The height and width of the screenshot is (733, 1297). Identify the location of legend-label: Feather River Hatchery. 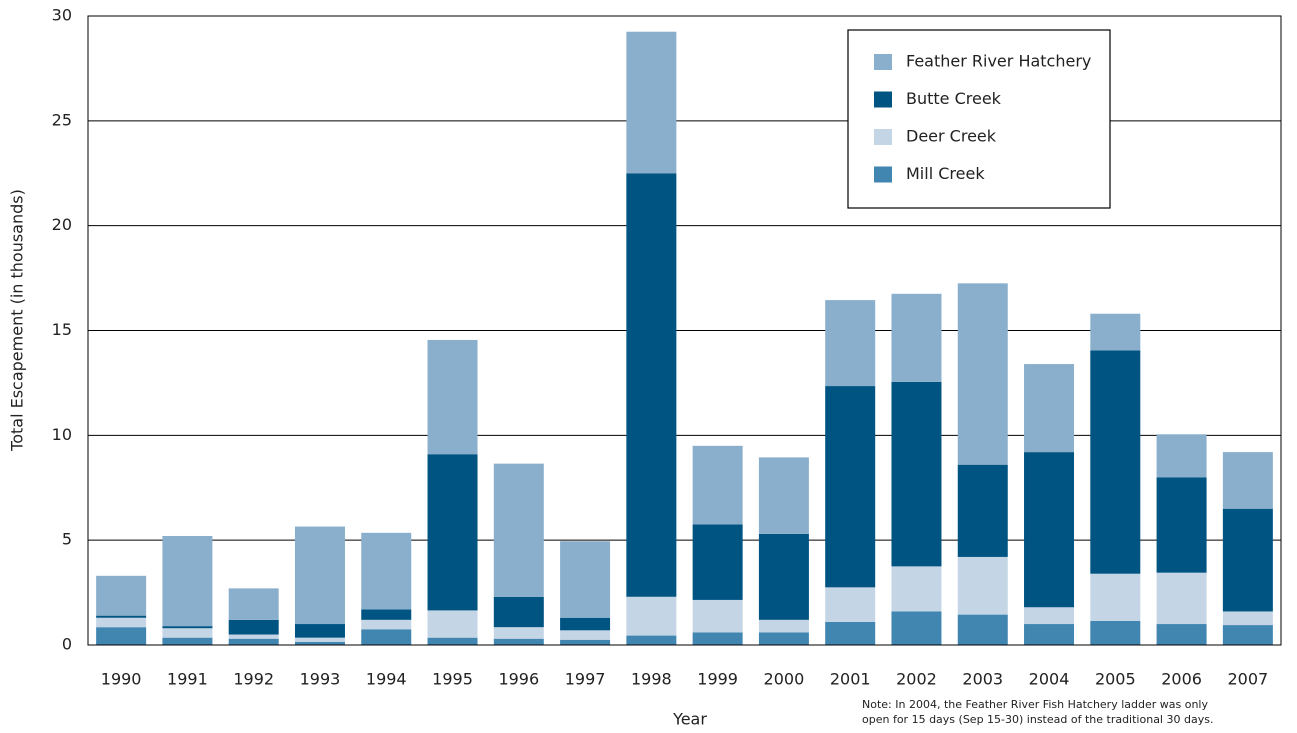
(998, 61).